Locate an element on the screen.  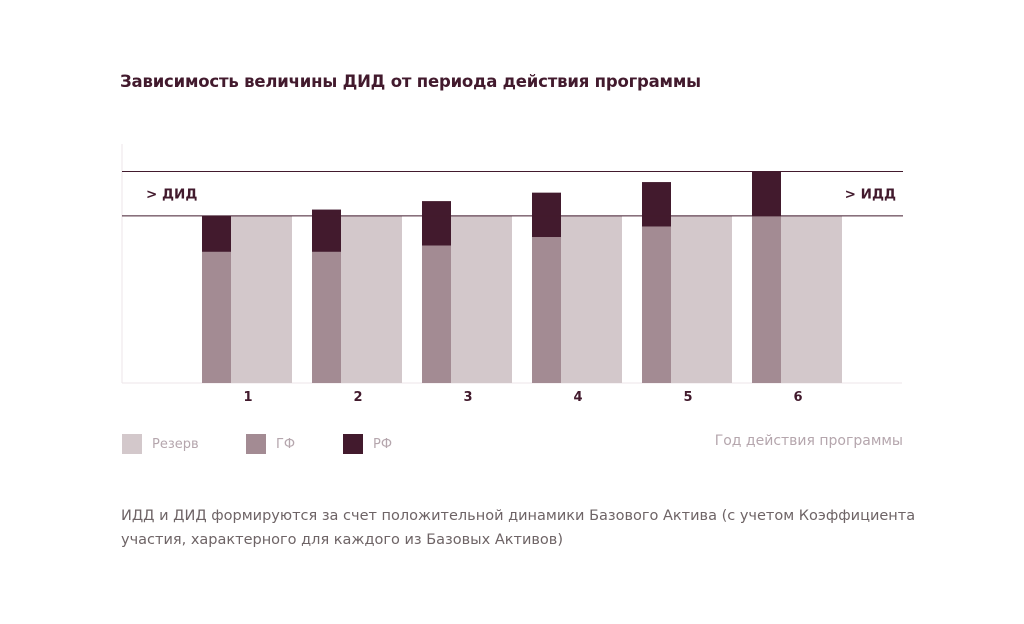
legend-swatch-gf is located at coordinates (256, 444).